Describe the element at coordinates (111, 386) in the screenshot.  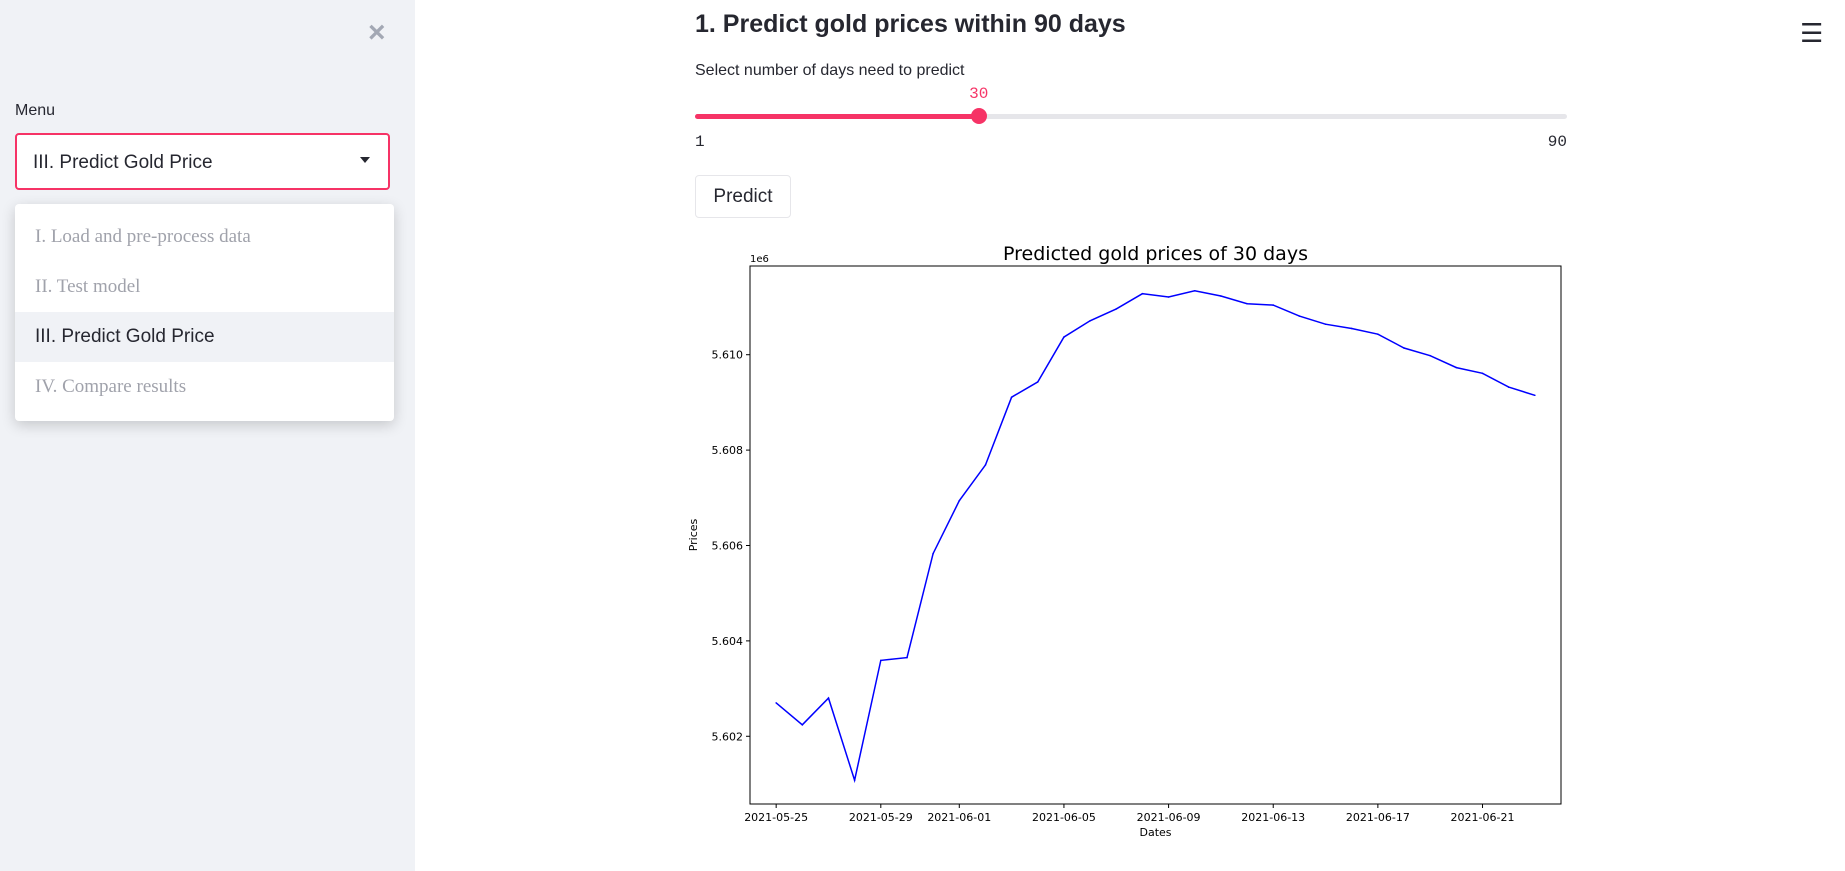
I see `menu-option-compare-results: IV. Compare results` at that location.